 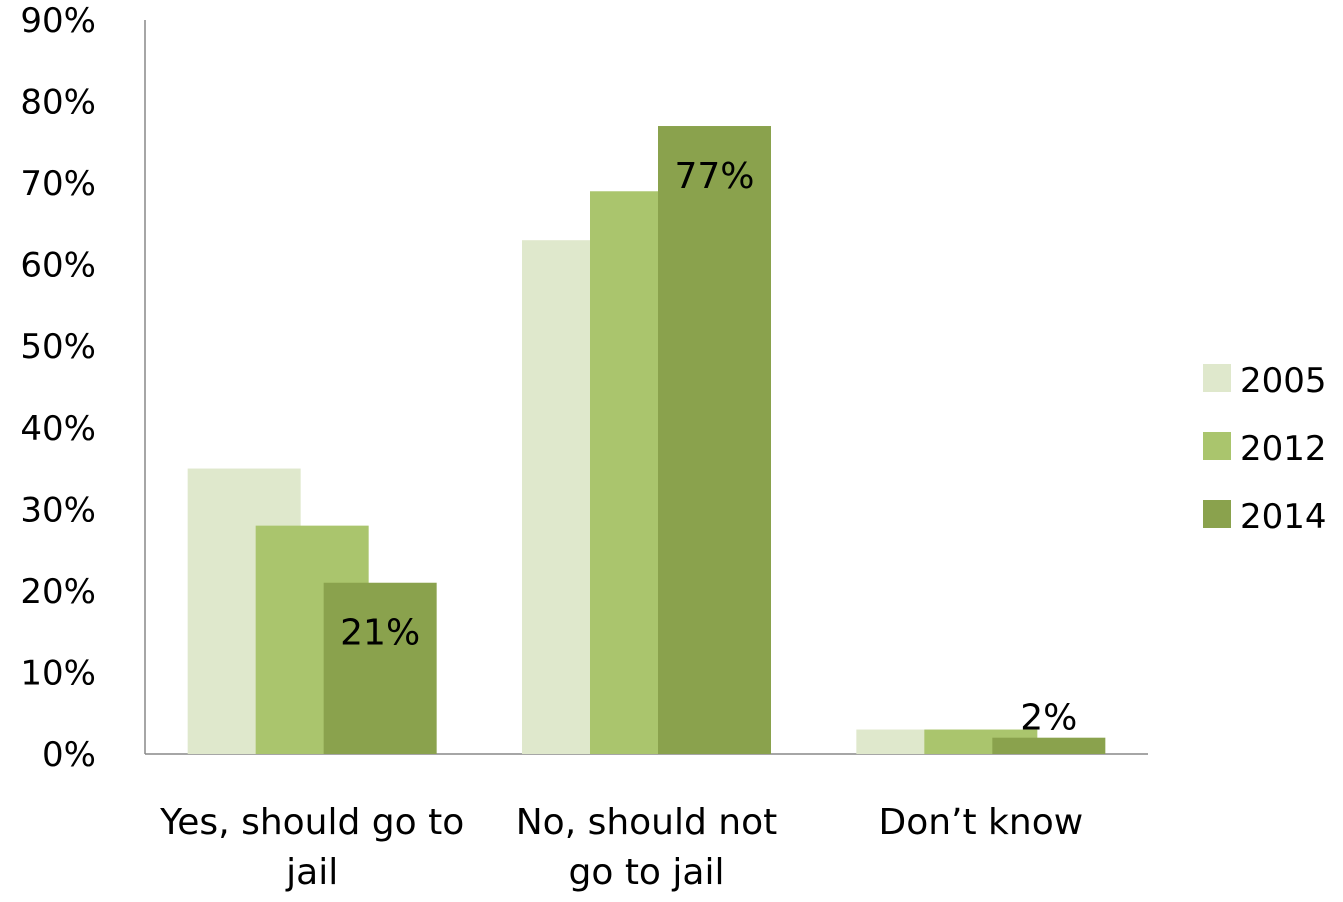 I want to click on legend-swatch-2014, so click(x=1217, y=514).